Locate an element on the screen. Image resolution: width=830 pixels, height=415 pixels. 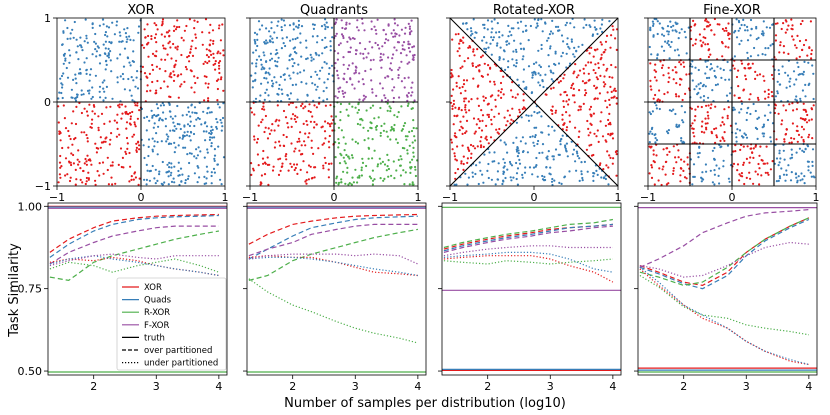
y-tick-label: 1.00 is located at coordinates (30, 206).